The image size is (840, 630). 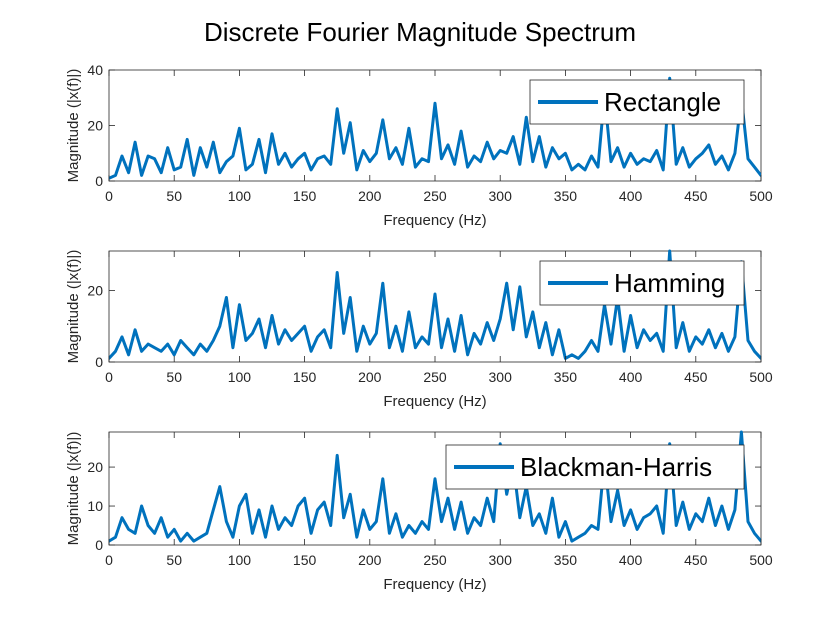 I want to click on series-line-hamming, so click(x=435, y=304).